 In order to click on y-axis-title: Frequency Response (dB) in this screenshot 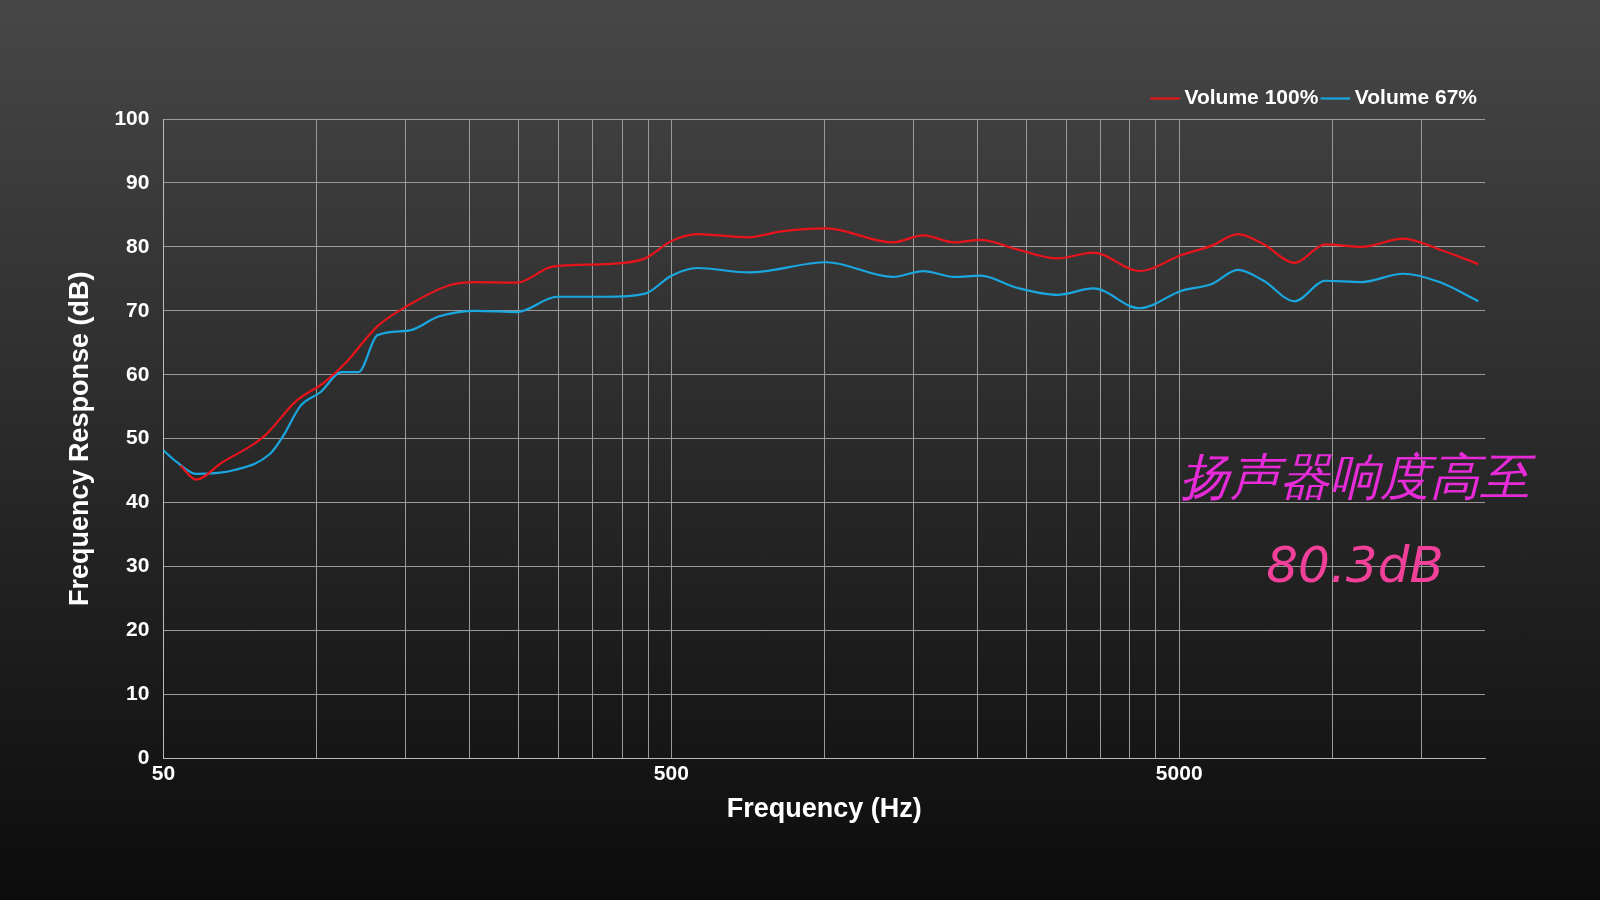, I will do `click(78, 438)`.